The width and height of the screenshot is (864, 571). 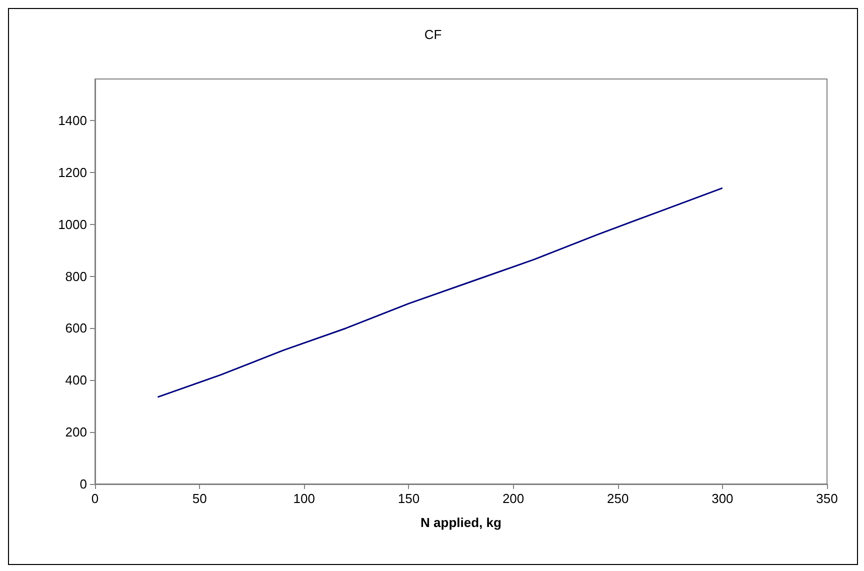 What do you see at coordinates (76, 432) in the screenshot?
I see `y-tick-label: 200` at bounding box center [76, 432].